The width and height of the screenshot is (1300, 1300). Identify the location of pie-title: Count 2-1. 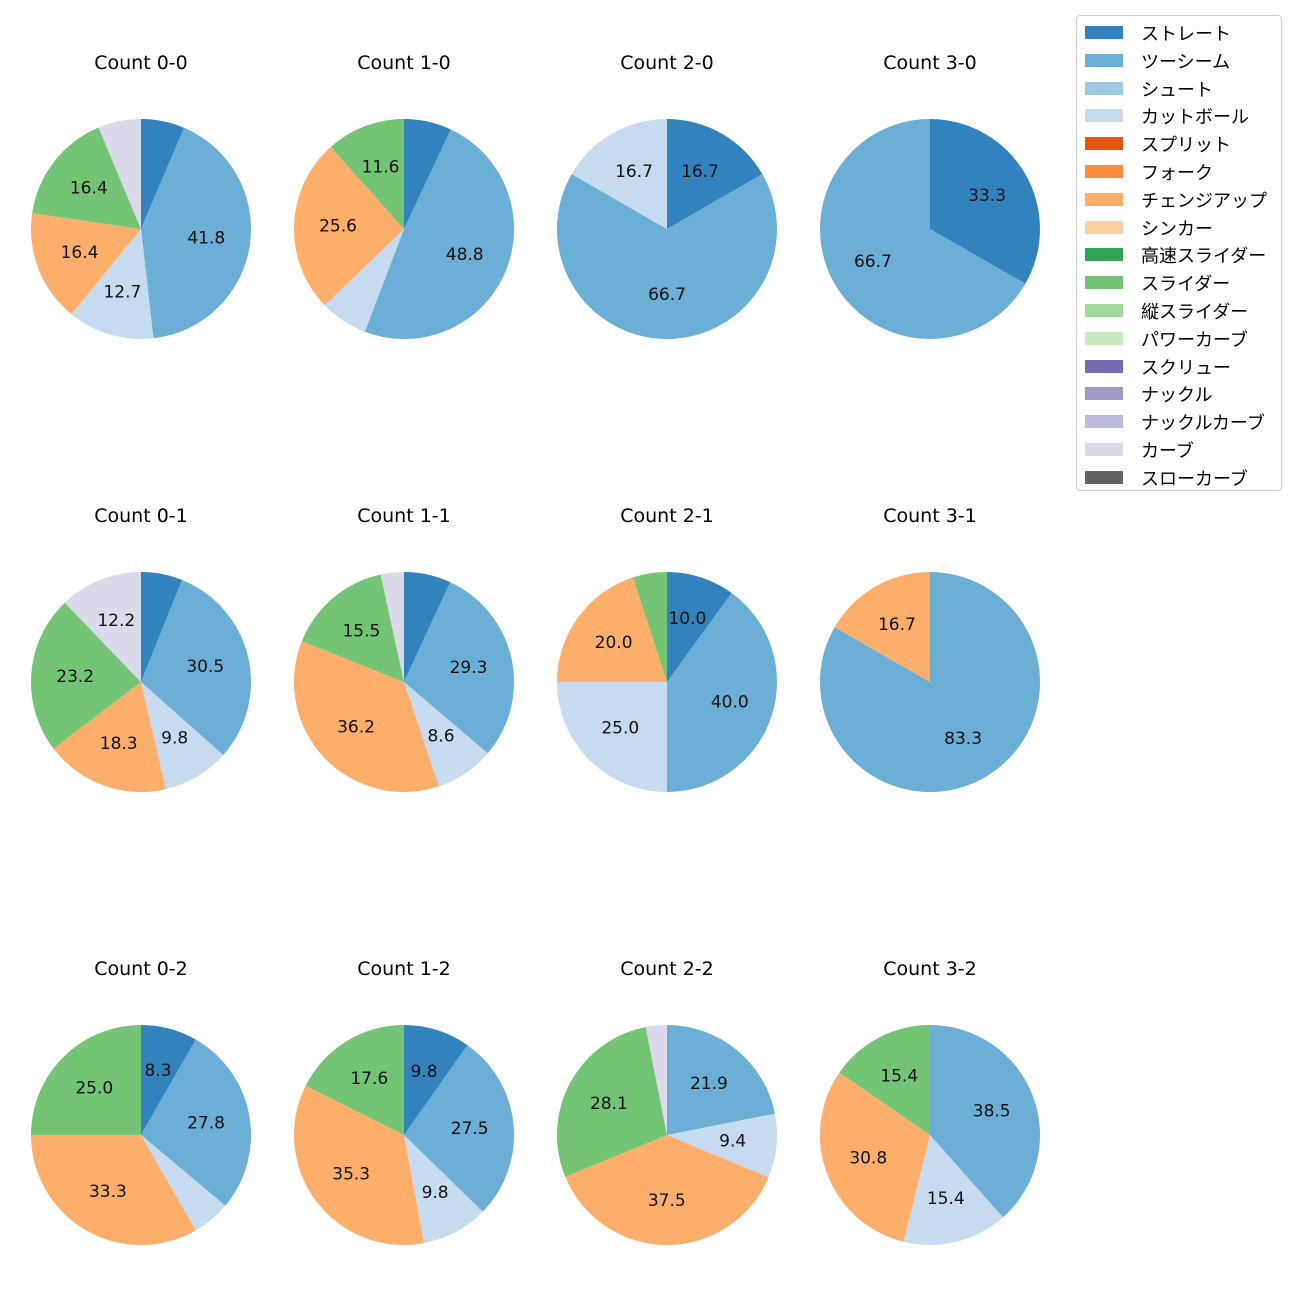
(667, 516).